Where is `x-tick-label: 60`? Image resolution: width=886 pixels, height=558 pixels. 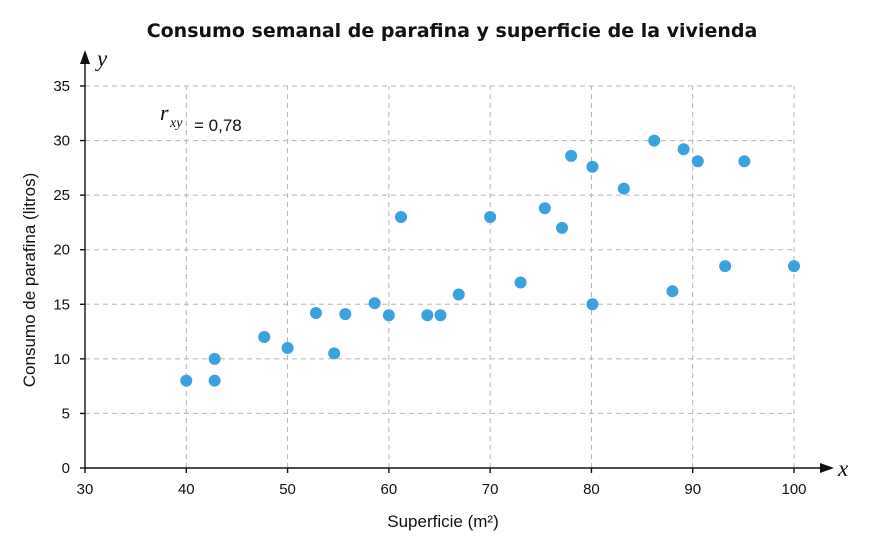 x-tick-label: 60 is located at coordinates (389, 489).